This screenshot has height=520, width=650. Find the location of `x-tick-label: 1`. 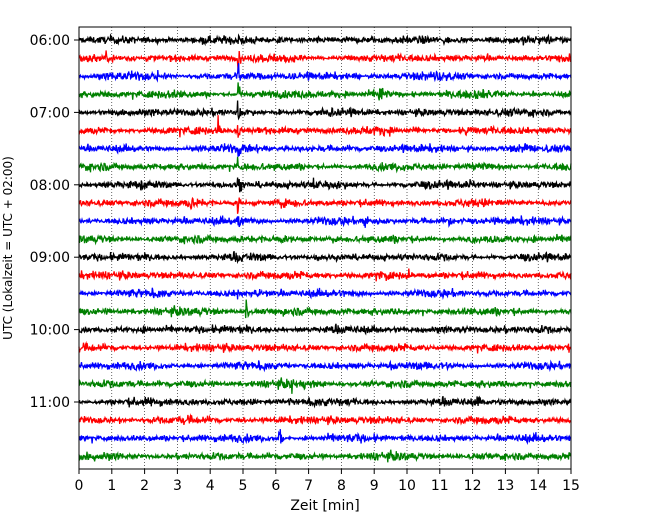

x-tick-label: 1 is located at coordinates (111, 486).